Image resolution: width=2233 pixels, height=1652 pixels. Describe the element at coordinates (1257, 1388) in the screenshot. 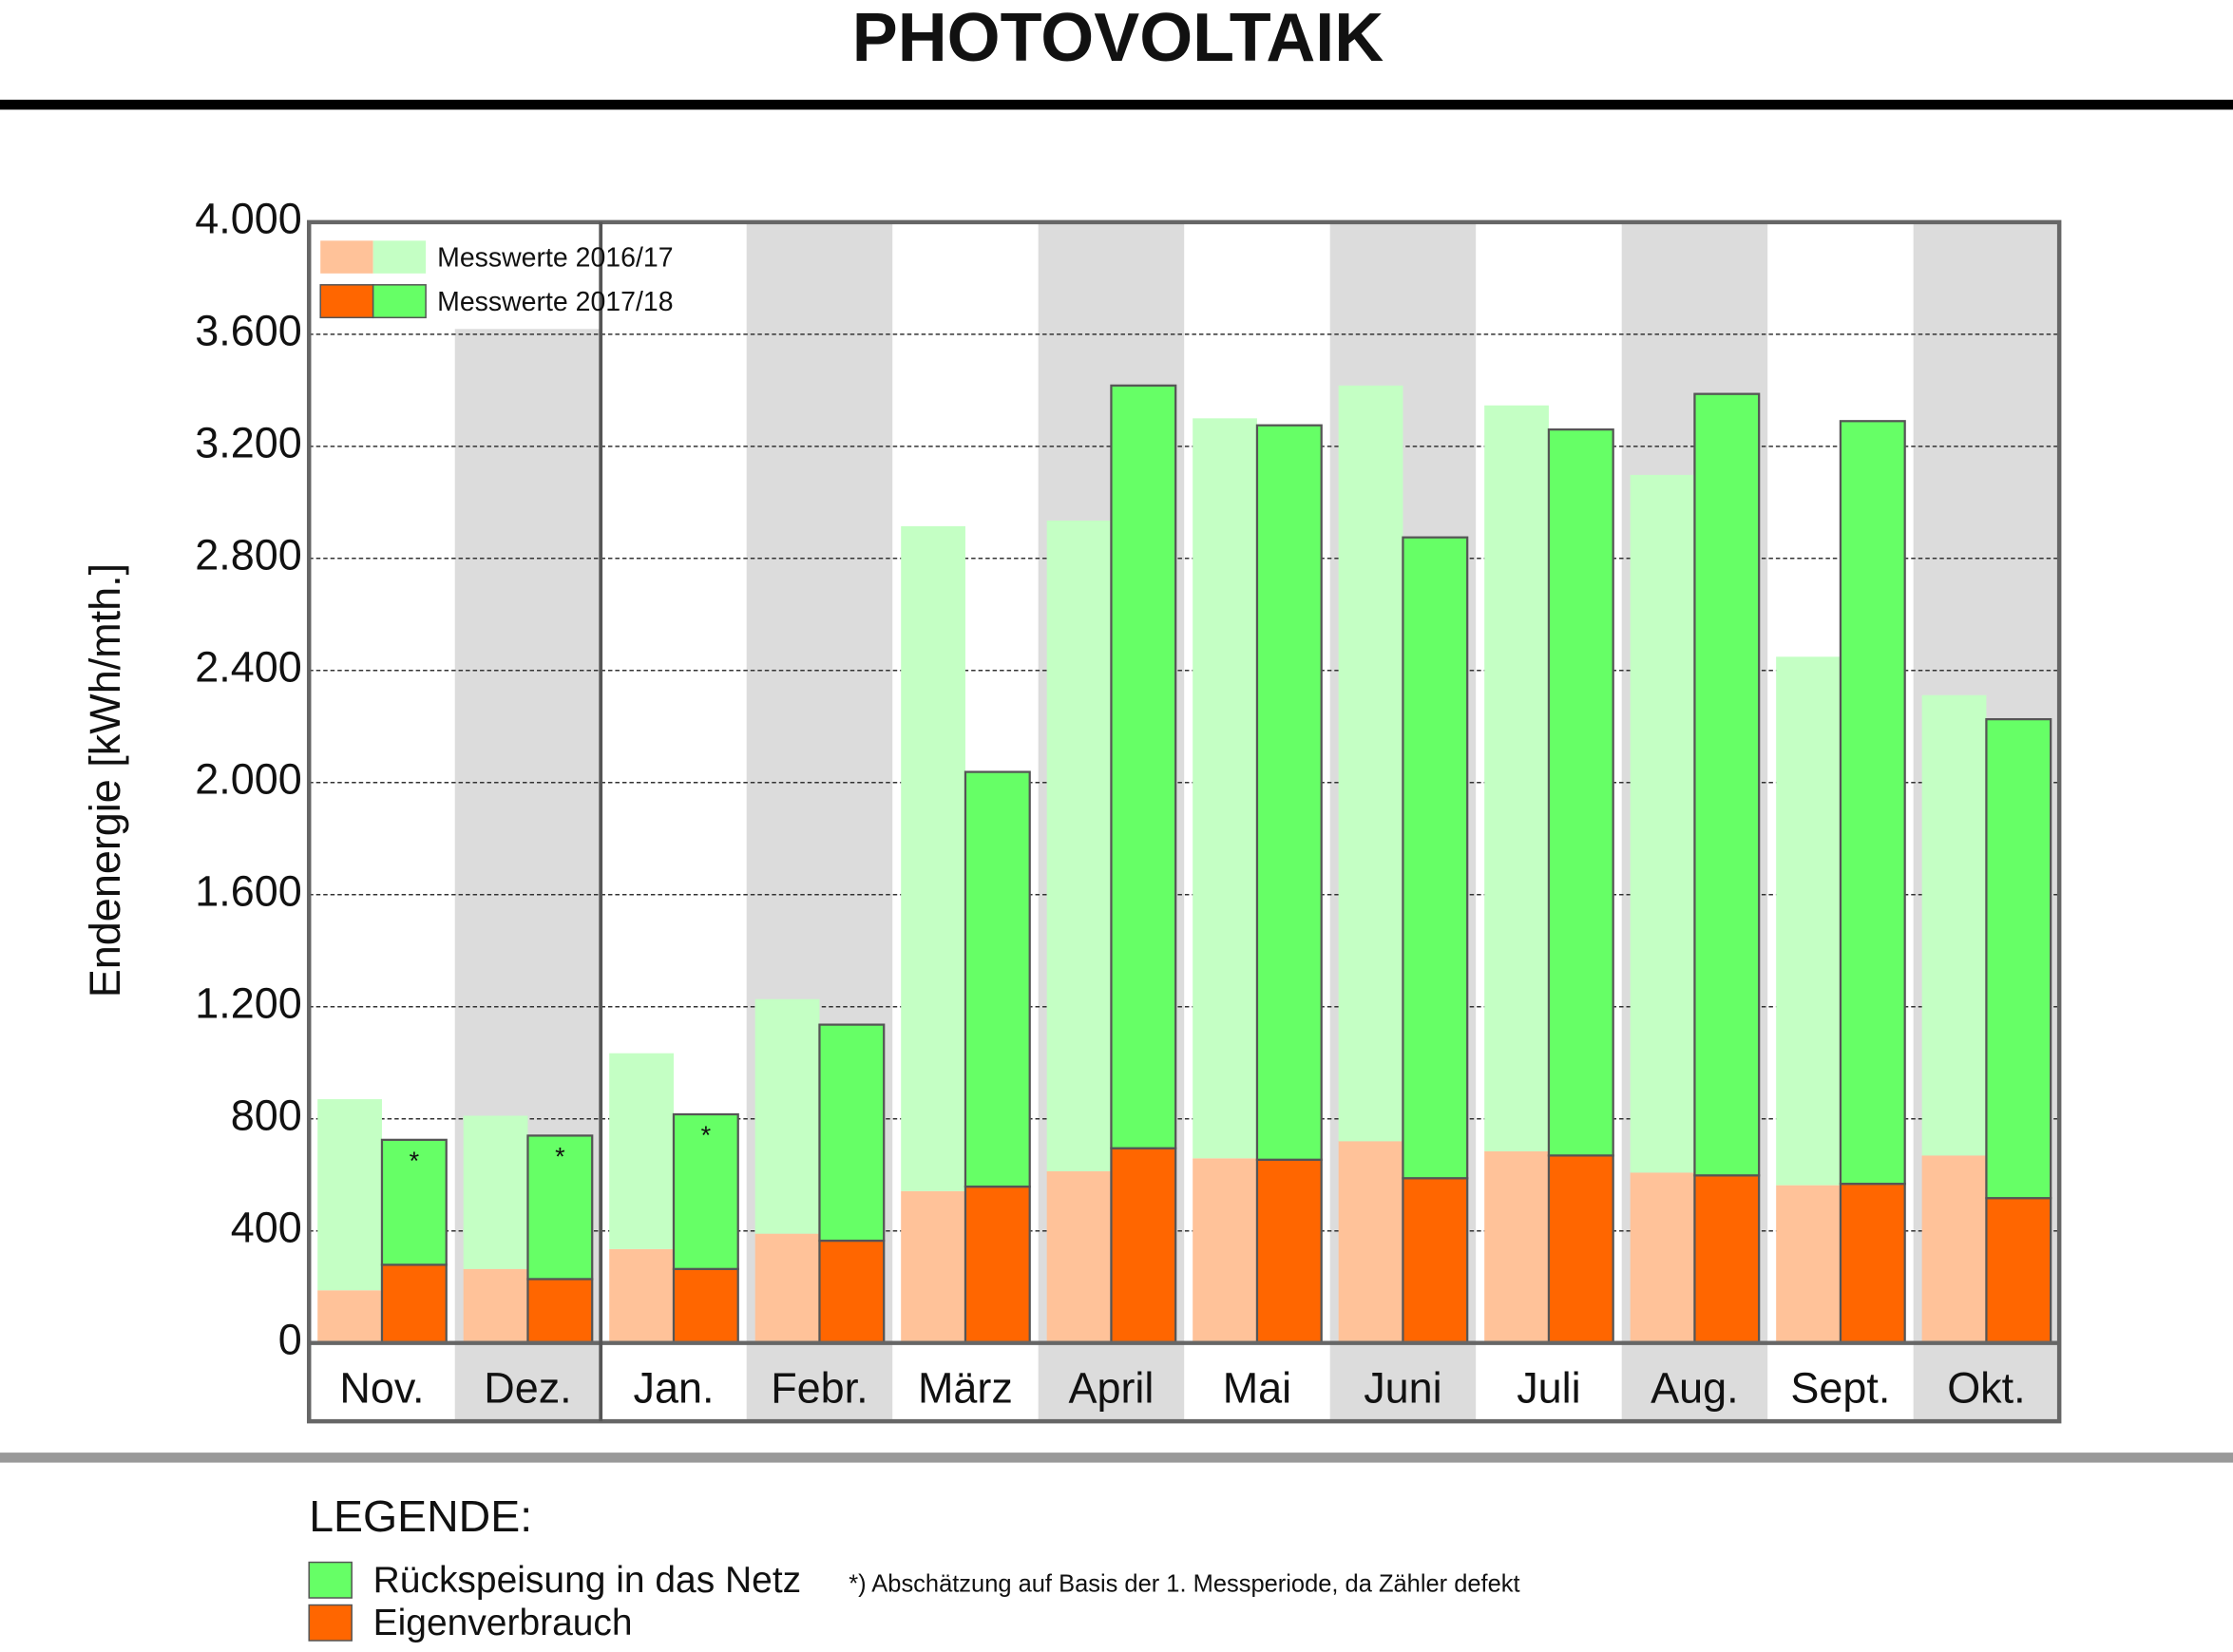

I see `x-tick-label: Mai` at that location.